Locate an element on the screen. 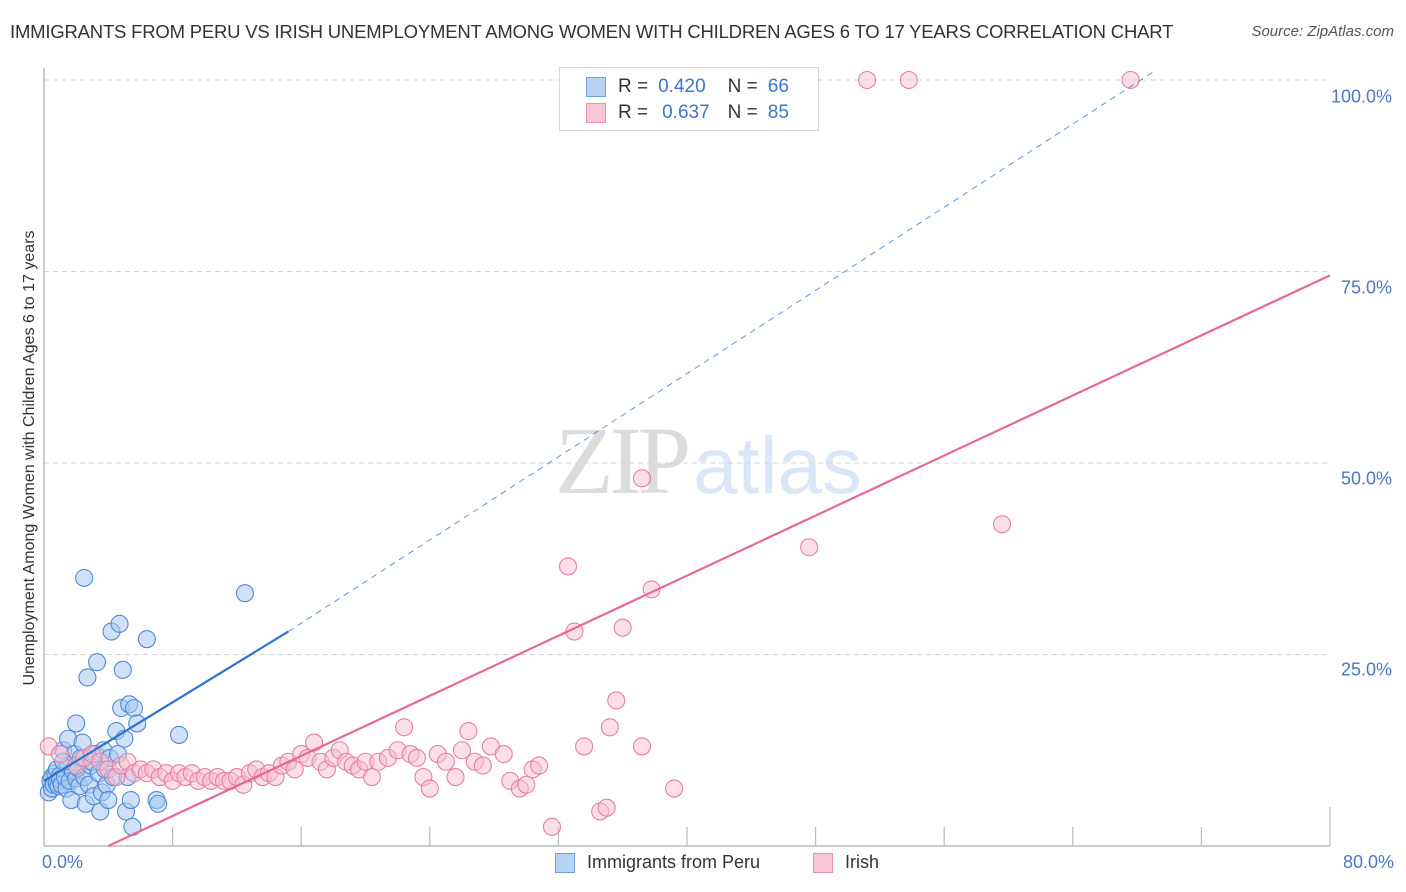  legend-label-irish: Irish is located at coordinates (862, 862).